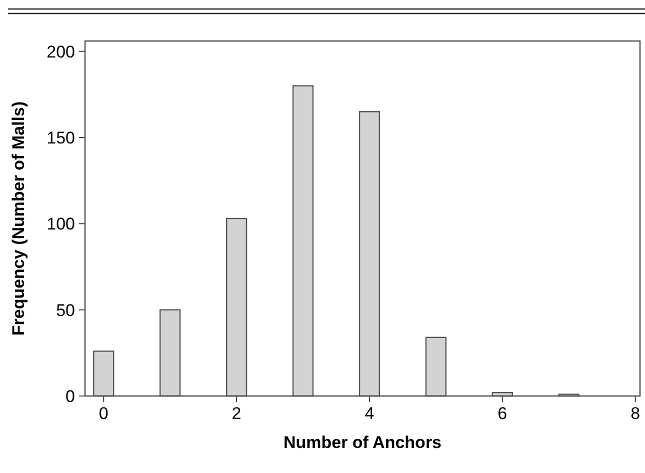 Image resolution: width=645 pixels, height=473 pixels. I want to click on y-tick-label: 200, so click(60, 52).